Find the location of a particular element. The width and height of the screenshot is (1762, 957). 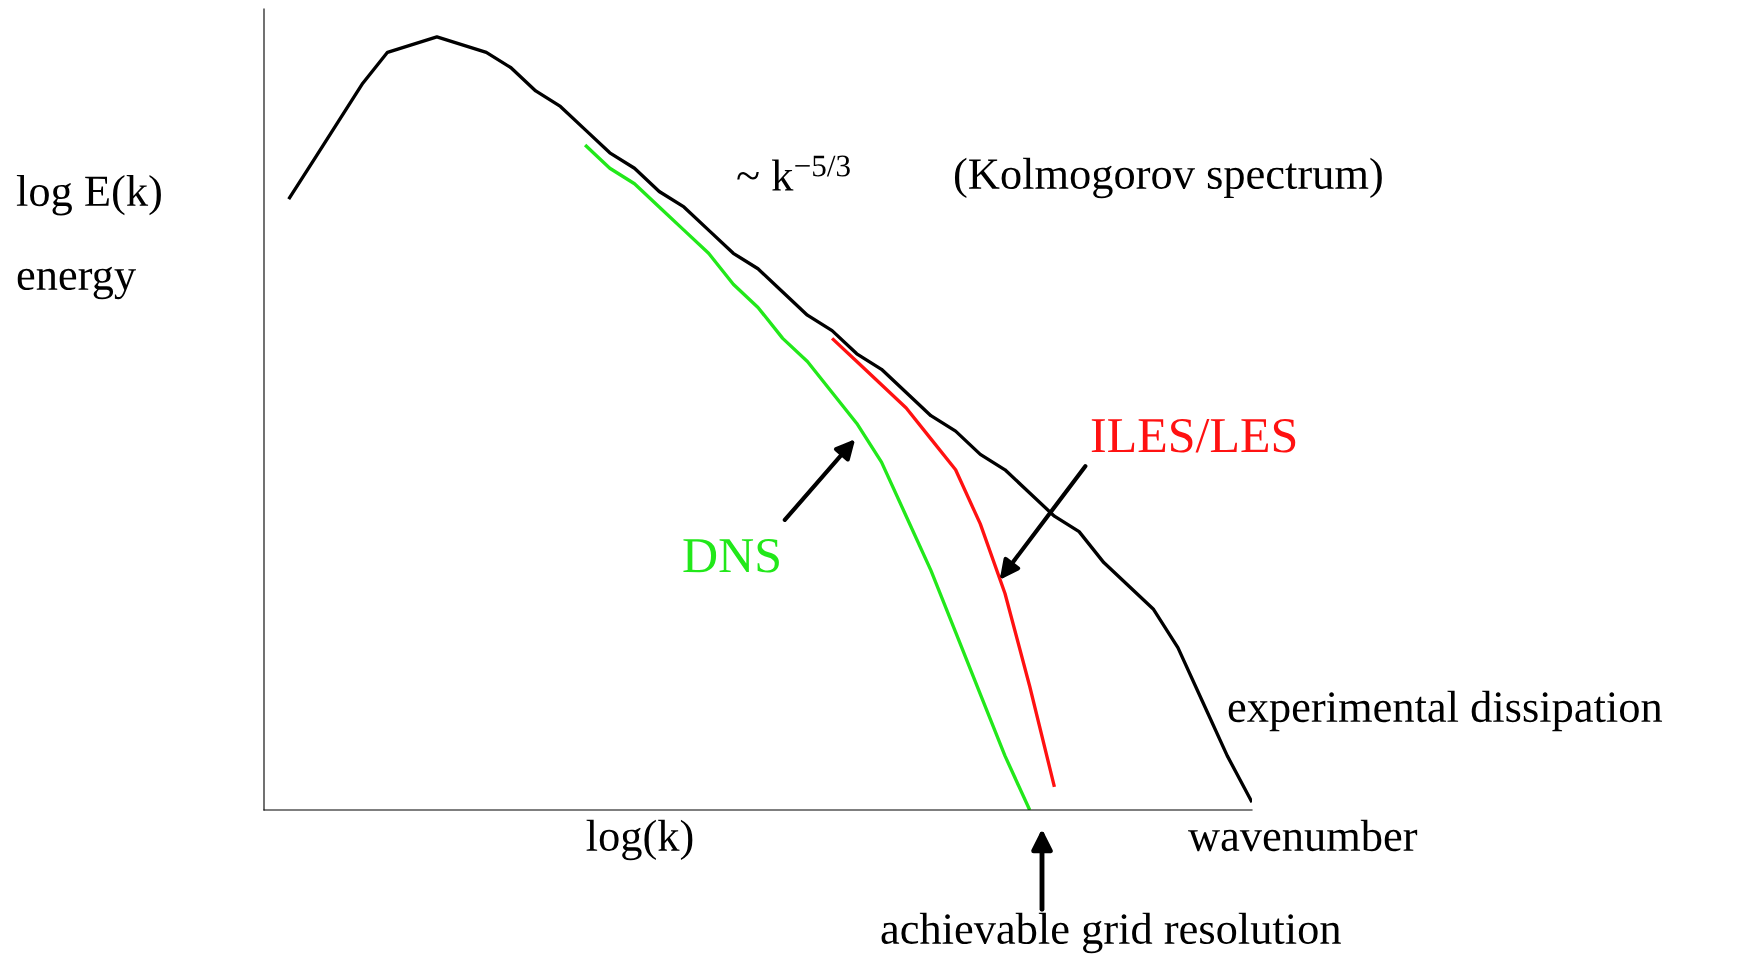

annotation: experimental dissipation is located at coordinates (1445, 711).